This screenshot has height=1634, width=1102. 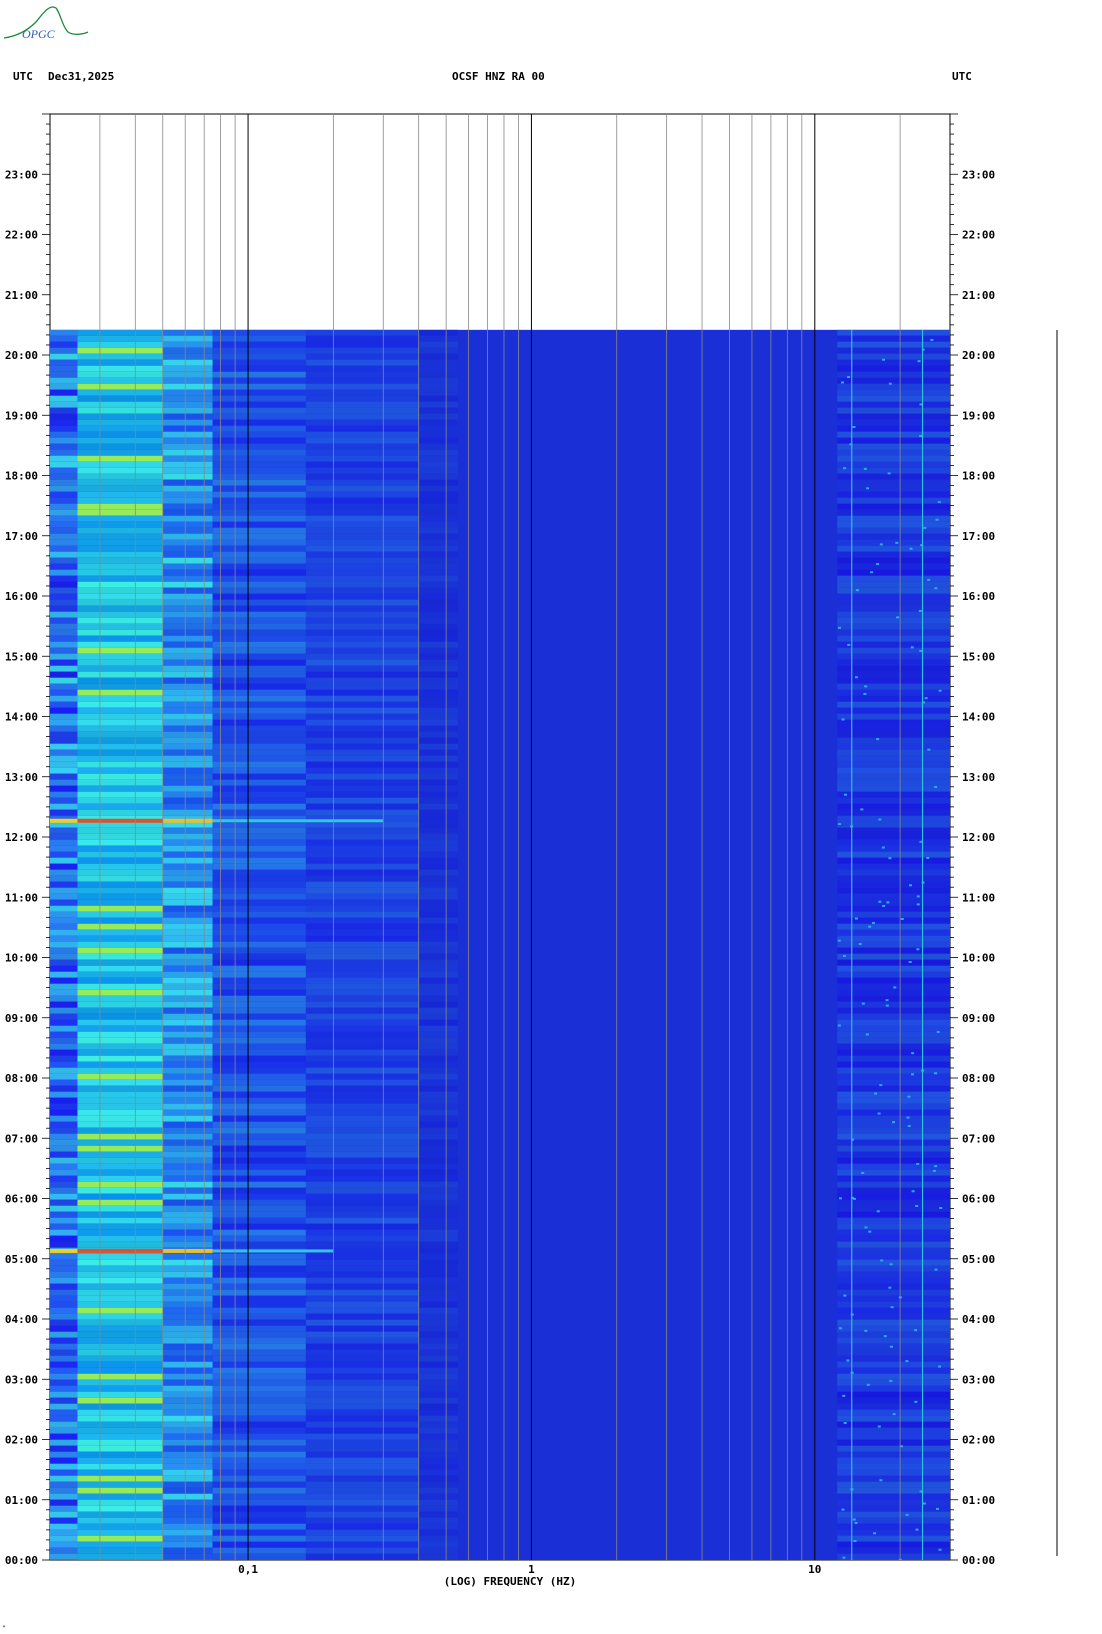 What do you see at coordinates (21, 596) in the screenshot?
I see `y-tick-label-left: 16:00` at bounding box center [21, 596].